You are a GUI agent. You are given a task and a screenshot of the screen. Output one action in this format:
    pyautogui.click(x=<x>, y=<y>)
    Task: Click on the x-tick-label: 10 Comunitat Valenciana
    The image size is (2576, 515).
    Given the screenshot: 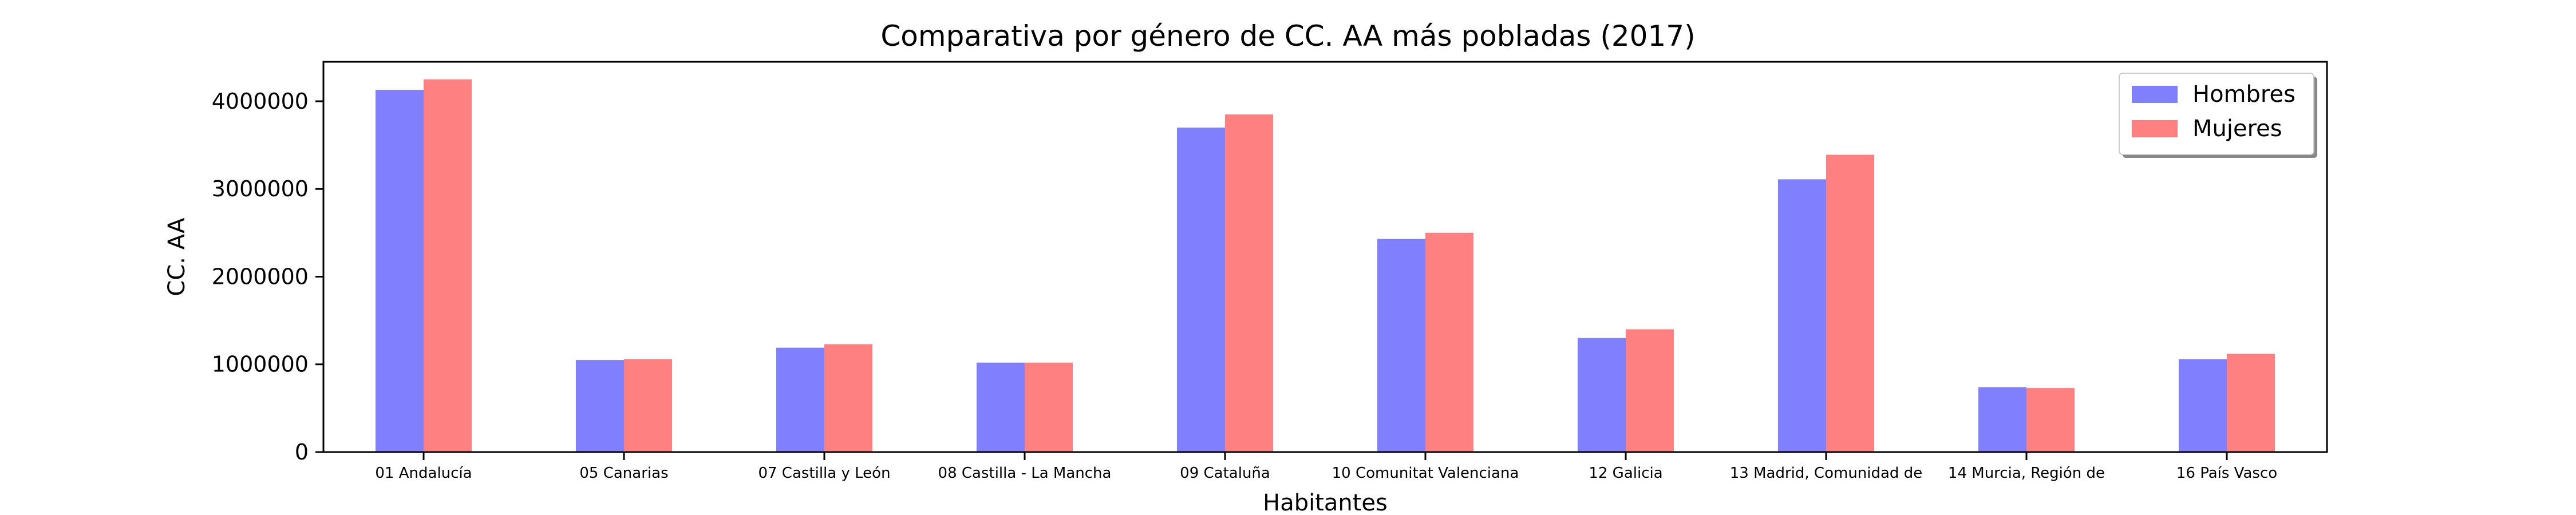 What is the action you would take?
    pyautogui.click(x=1425, y=473)
    